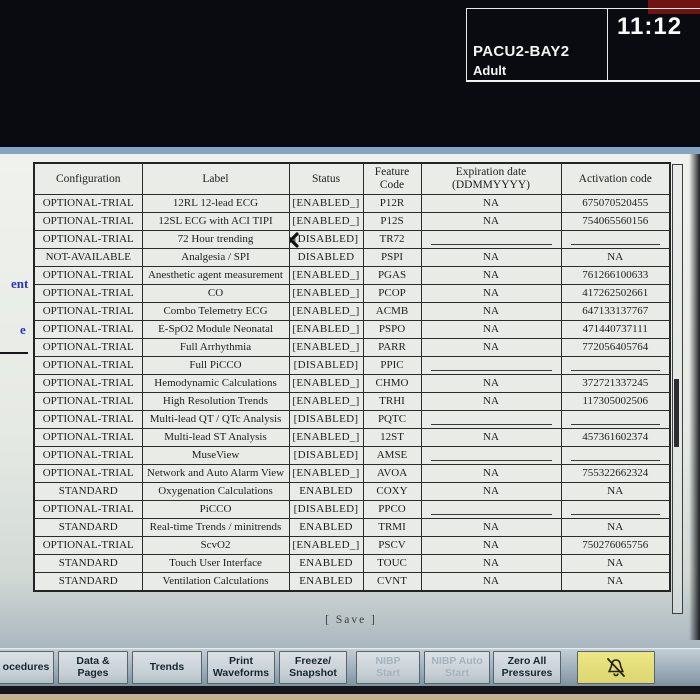 This screenshot has width=700, height=700. Describe the element at coordinates (457, 667) in the screenshot. I see `nibp-auto-start-button: NIBP Auto Start` at that location.